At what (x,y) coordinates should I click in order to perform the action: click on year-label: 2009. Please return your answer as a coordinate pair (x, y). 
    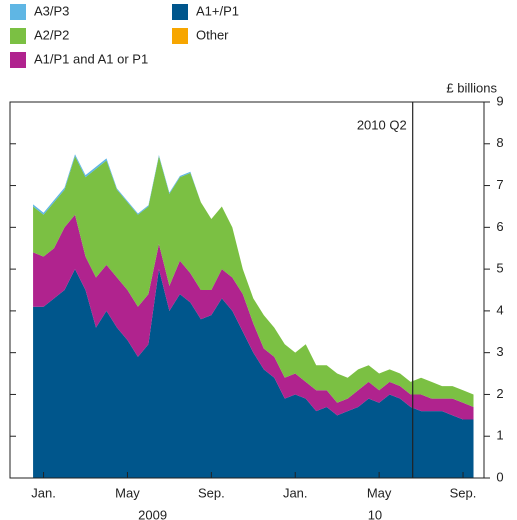
    Looking at the image, I should click on (152, 513).